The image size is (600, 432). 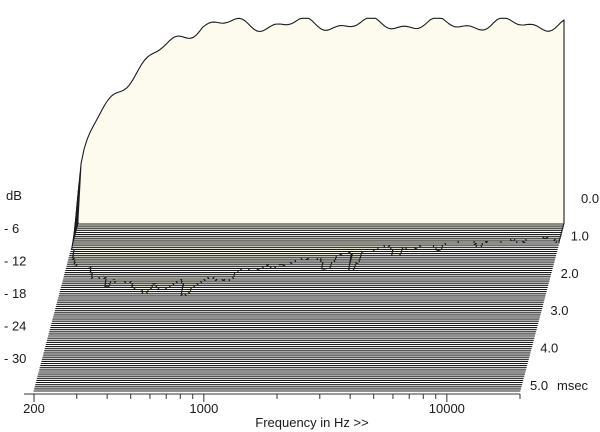 What do you see at coordinates (244, 408) in the screenshot?
I see `frequency-tick-labels: 200 1000 10000` at bounding box center [244, 408].